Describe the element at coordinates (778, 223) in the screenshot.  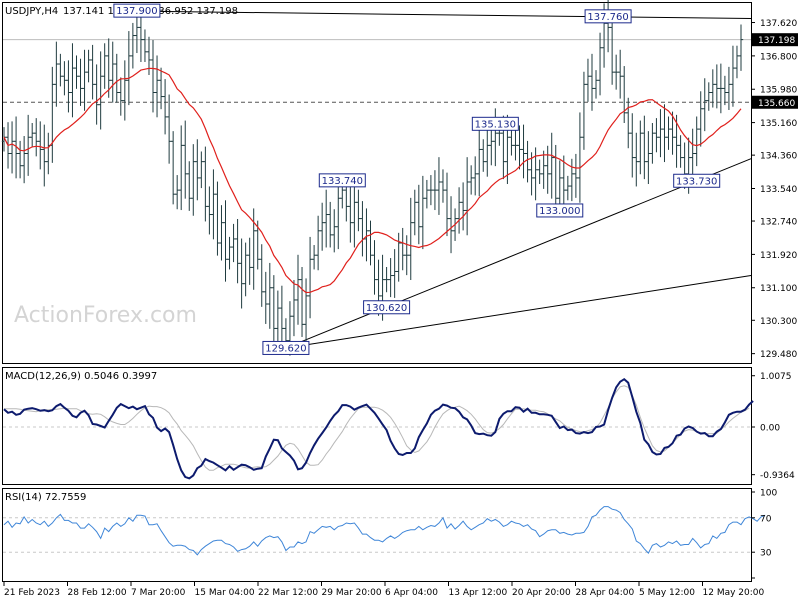
I see `price-tick-label: 132.740` at that location.